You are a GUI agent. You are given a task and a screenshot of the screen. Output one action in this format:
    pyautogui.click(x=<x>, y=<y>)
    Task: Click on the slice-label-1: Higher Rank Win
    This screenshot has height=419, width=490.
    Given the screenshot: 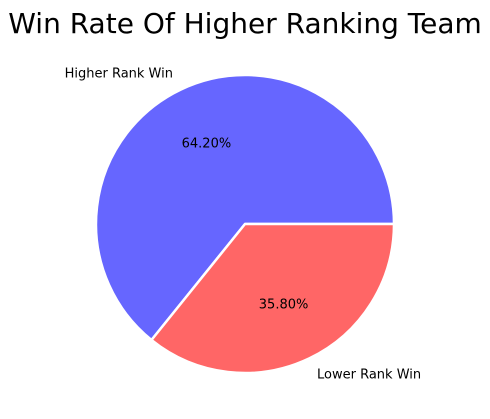 What is the action you would take?
    pyautogui.click(x=119, y=73)
    